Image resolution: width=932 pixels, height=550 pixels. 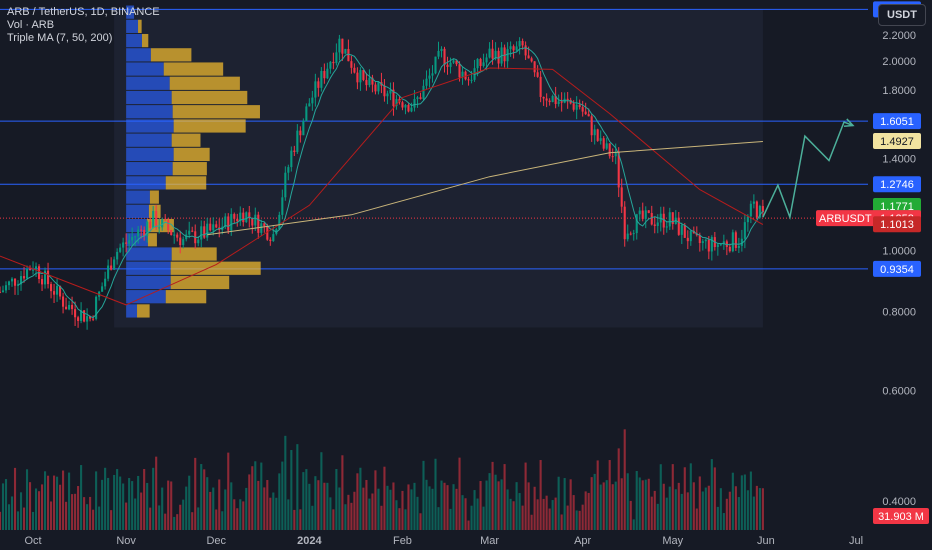 What do you see at coordinates (766, 541) in the screenshot?
I see `x-tick-label: Jun` at bounding box center [766, 541].